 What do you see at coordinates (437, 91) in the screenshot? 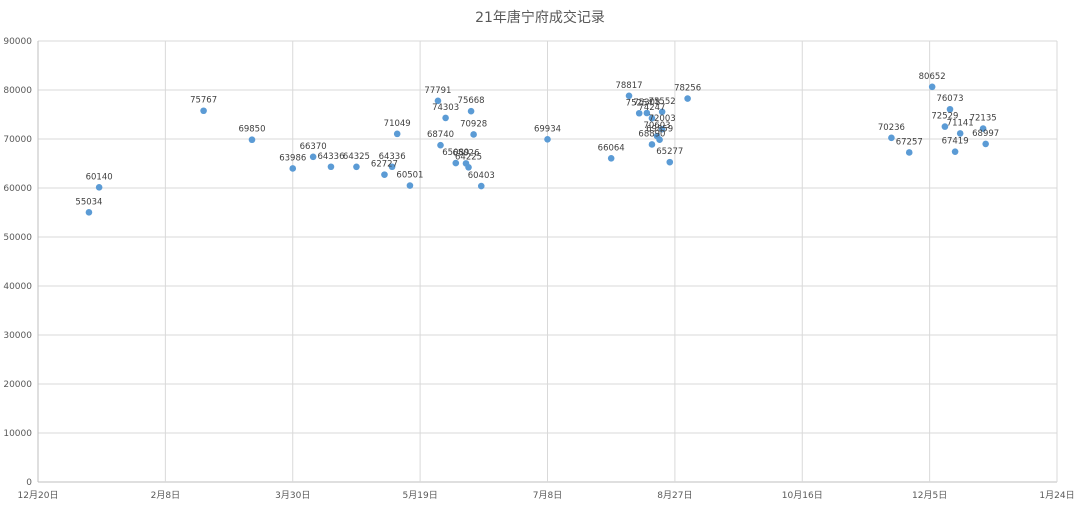
I see `data-label: 77791` at bounding box center [437, 91].